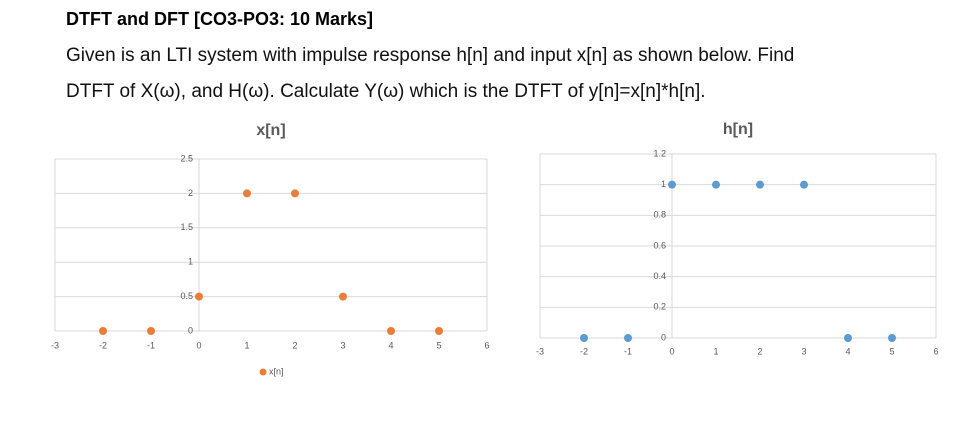 The image size is (970, 445). I want to click on y-tick-label: 0.2, so click(659, 307).